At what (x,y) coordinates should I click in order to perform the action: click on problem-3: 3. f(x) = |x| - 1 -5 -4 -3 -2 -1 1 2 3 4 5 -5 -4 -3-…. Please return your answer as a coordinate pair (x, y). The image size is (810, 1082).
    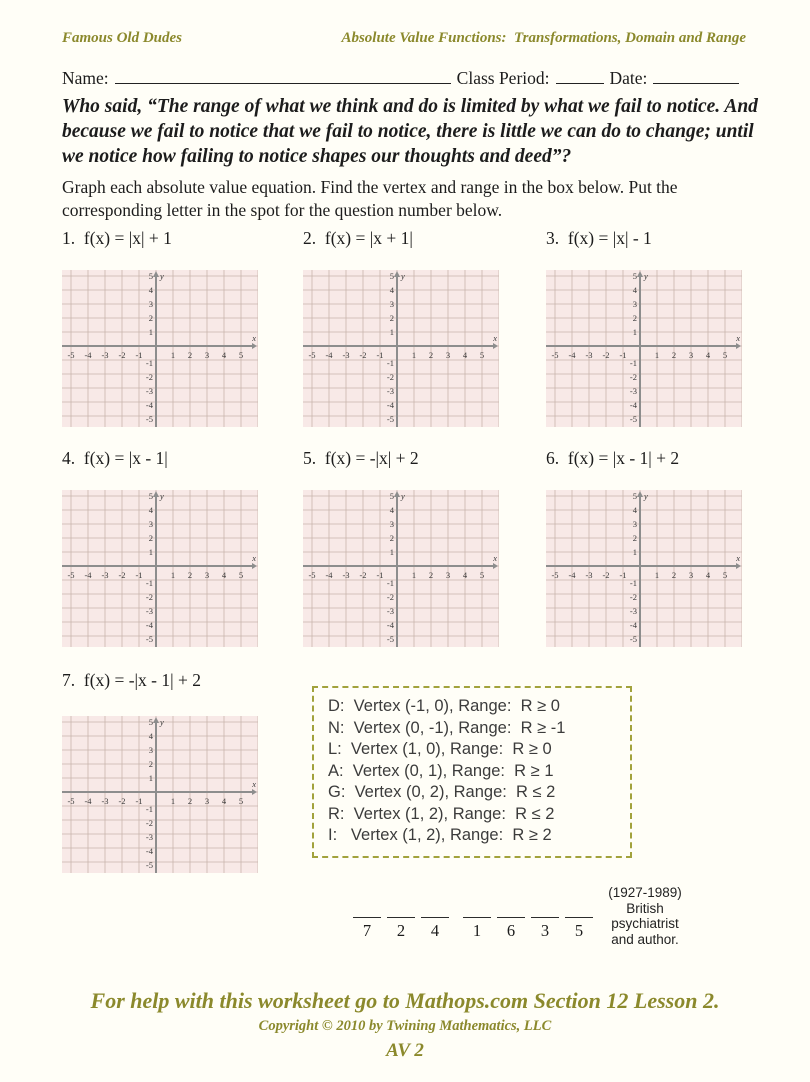
    Looking at the image, I should click on (646, 327).